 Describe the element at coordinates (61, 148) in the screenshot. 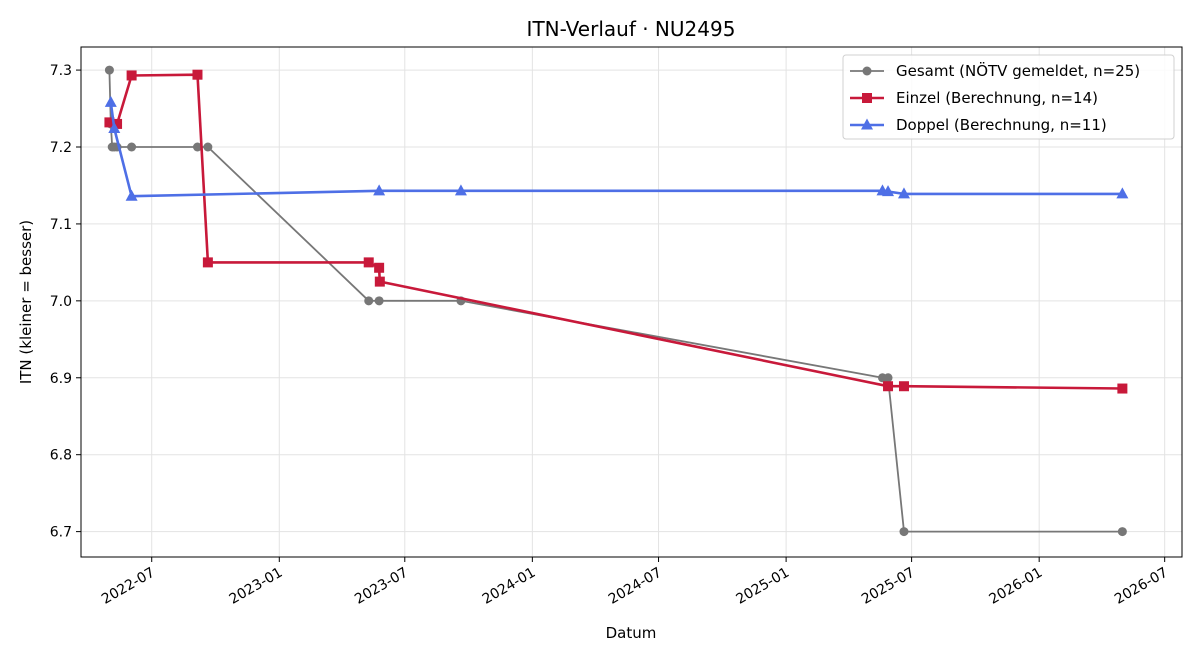

I see `y-tick-label: 7.2` at that location.